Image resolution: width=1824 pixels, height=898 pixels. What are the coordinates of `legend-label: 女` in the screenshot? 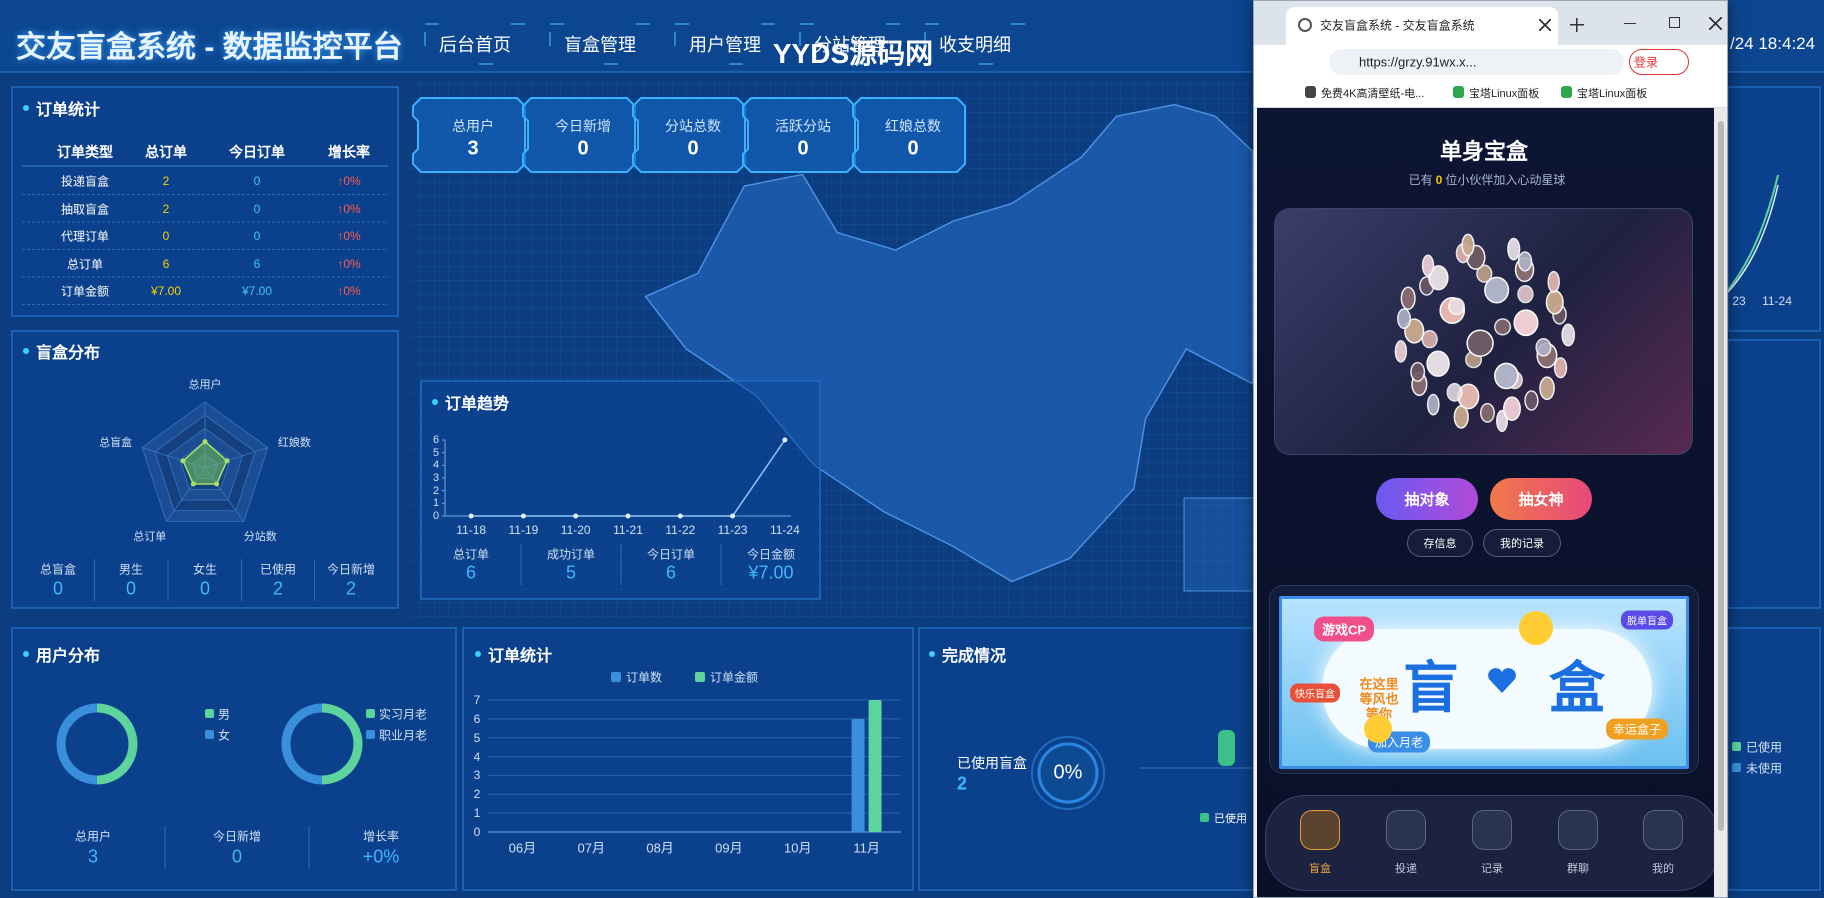 It's located at (224, 735).